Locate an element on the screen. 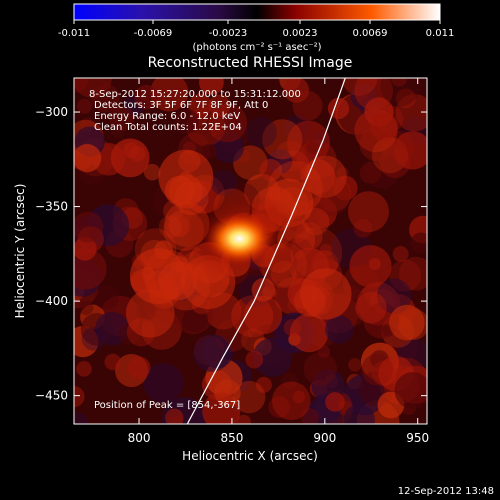  colorbar-tick-label: -0.0023 is located at coordinates (228, 33).